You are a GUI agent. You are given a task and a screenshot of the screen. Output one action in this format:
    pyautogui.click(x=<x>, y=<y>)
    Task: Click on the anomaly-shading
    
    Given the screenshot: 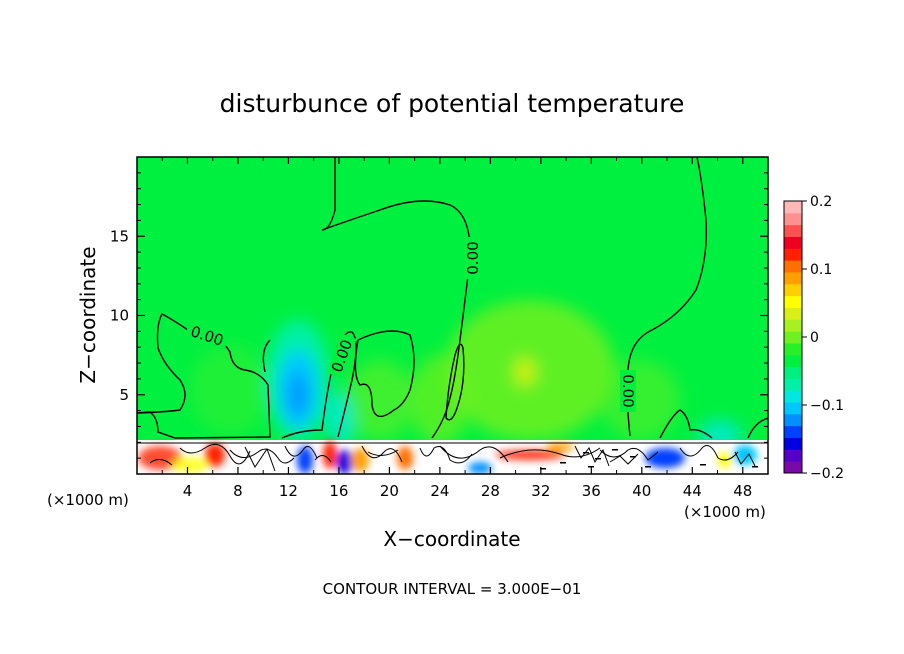 What is the action you would take?
    pyautogui.click(x=466, y=375)
    